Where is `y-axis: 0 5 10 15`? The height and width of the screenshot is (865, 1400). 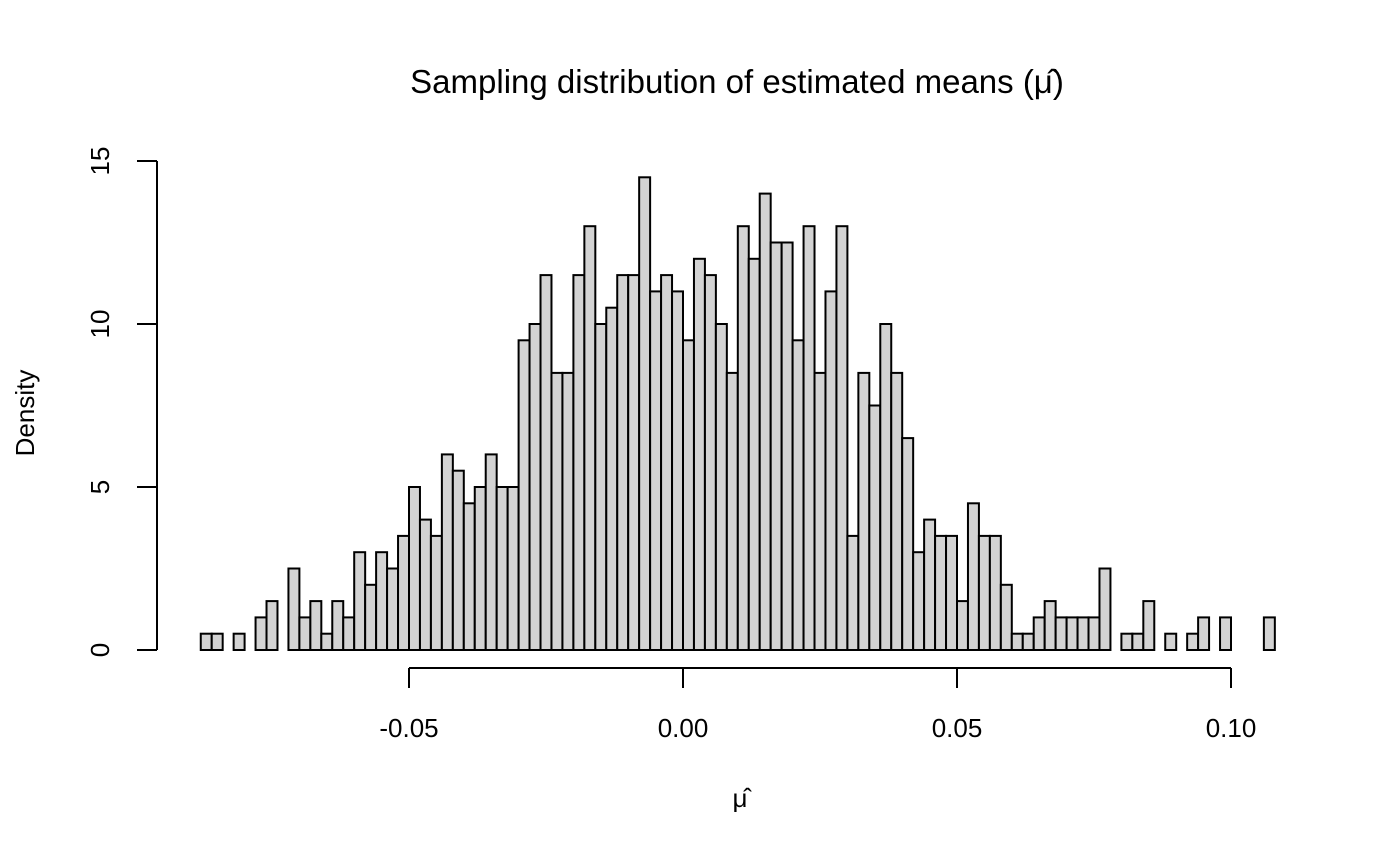 y-axis: 0 5 10 15 is located at coordinates (121, 402).